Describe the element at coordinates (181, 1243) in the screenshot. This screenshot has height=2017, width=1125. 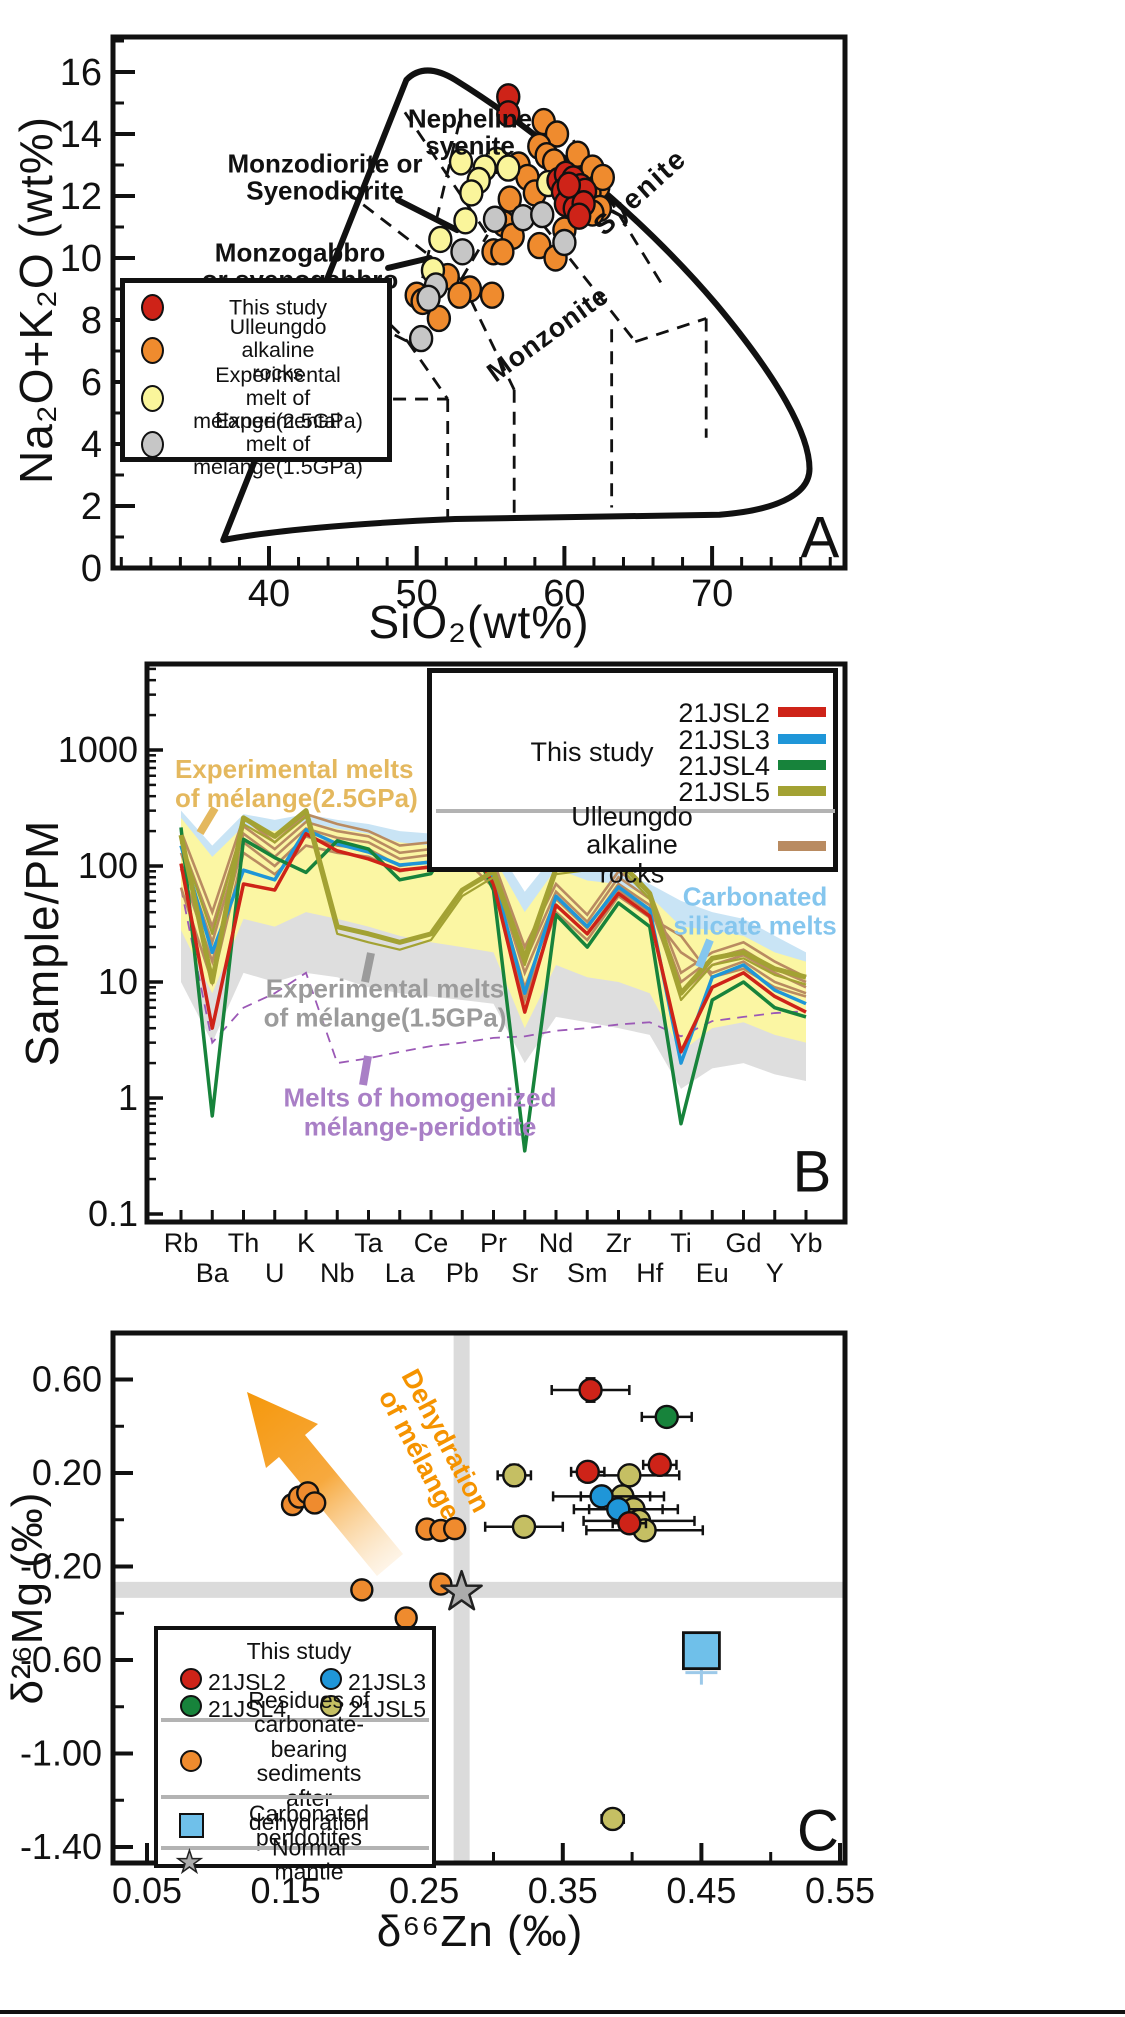
I see `svg-text: Rb` at that location.